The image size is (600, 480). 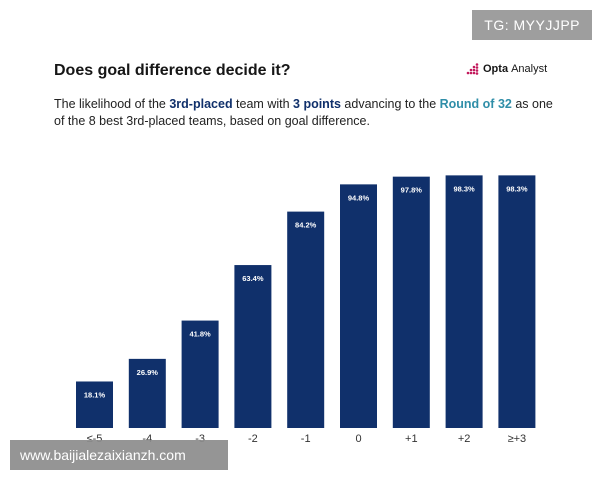 I want to click on bar-value-label: 94.8%, so click(x=359, y=197).